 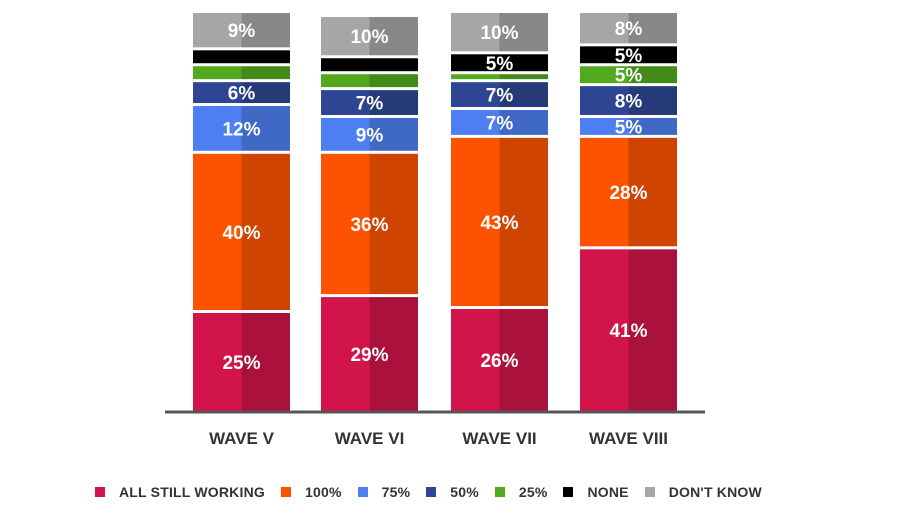 I want to click on legend-item: 50%, so click(x=452, y=492).